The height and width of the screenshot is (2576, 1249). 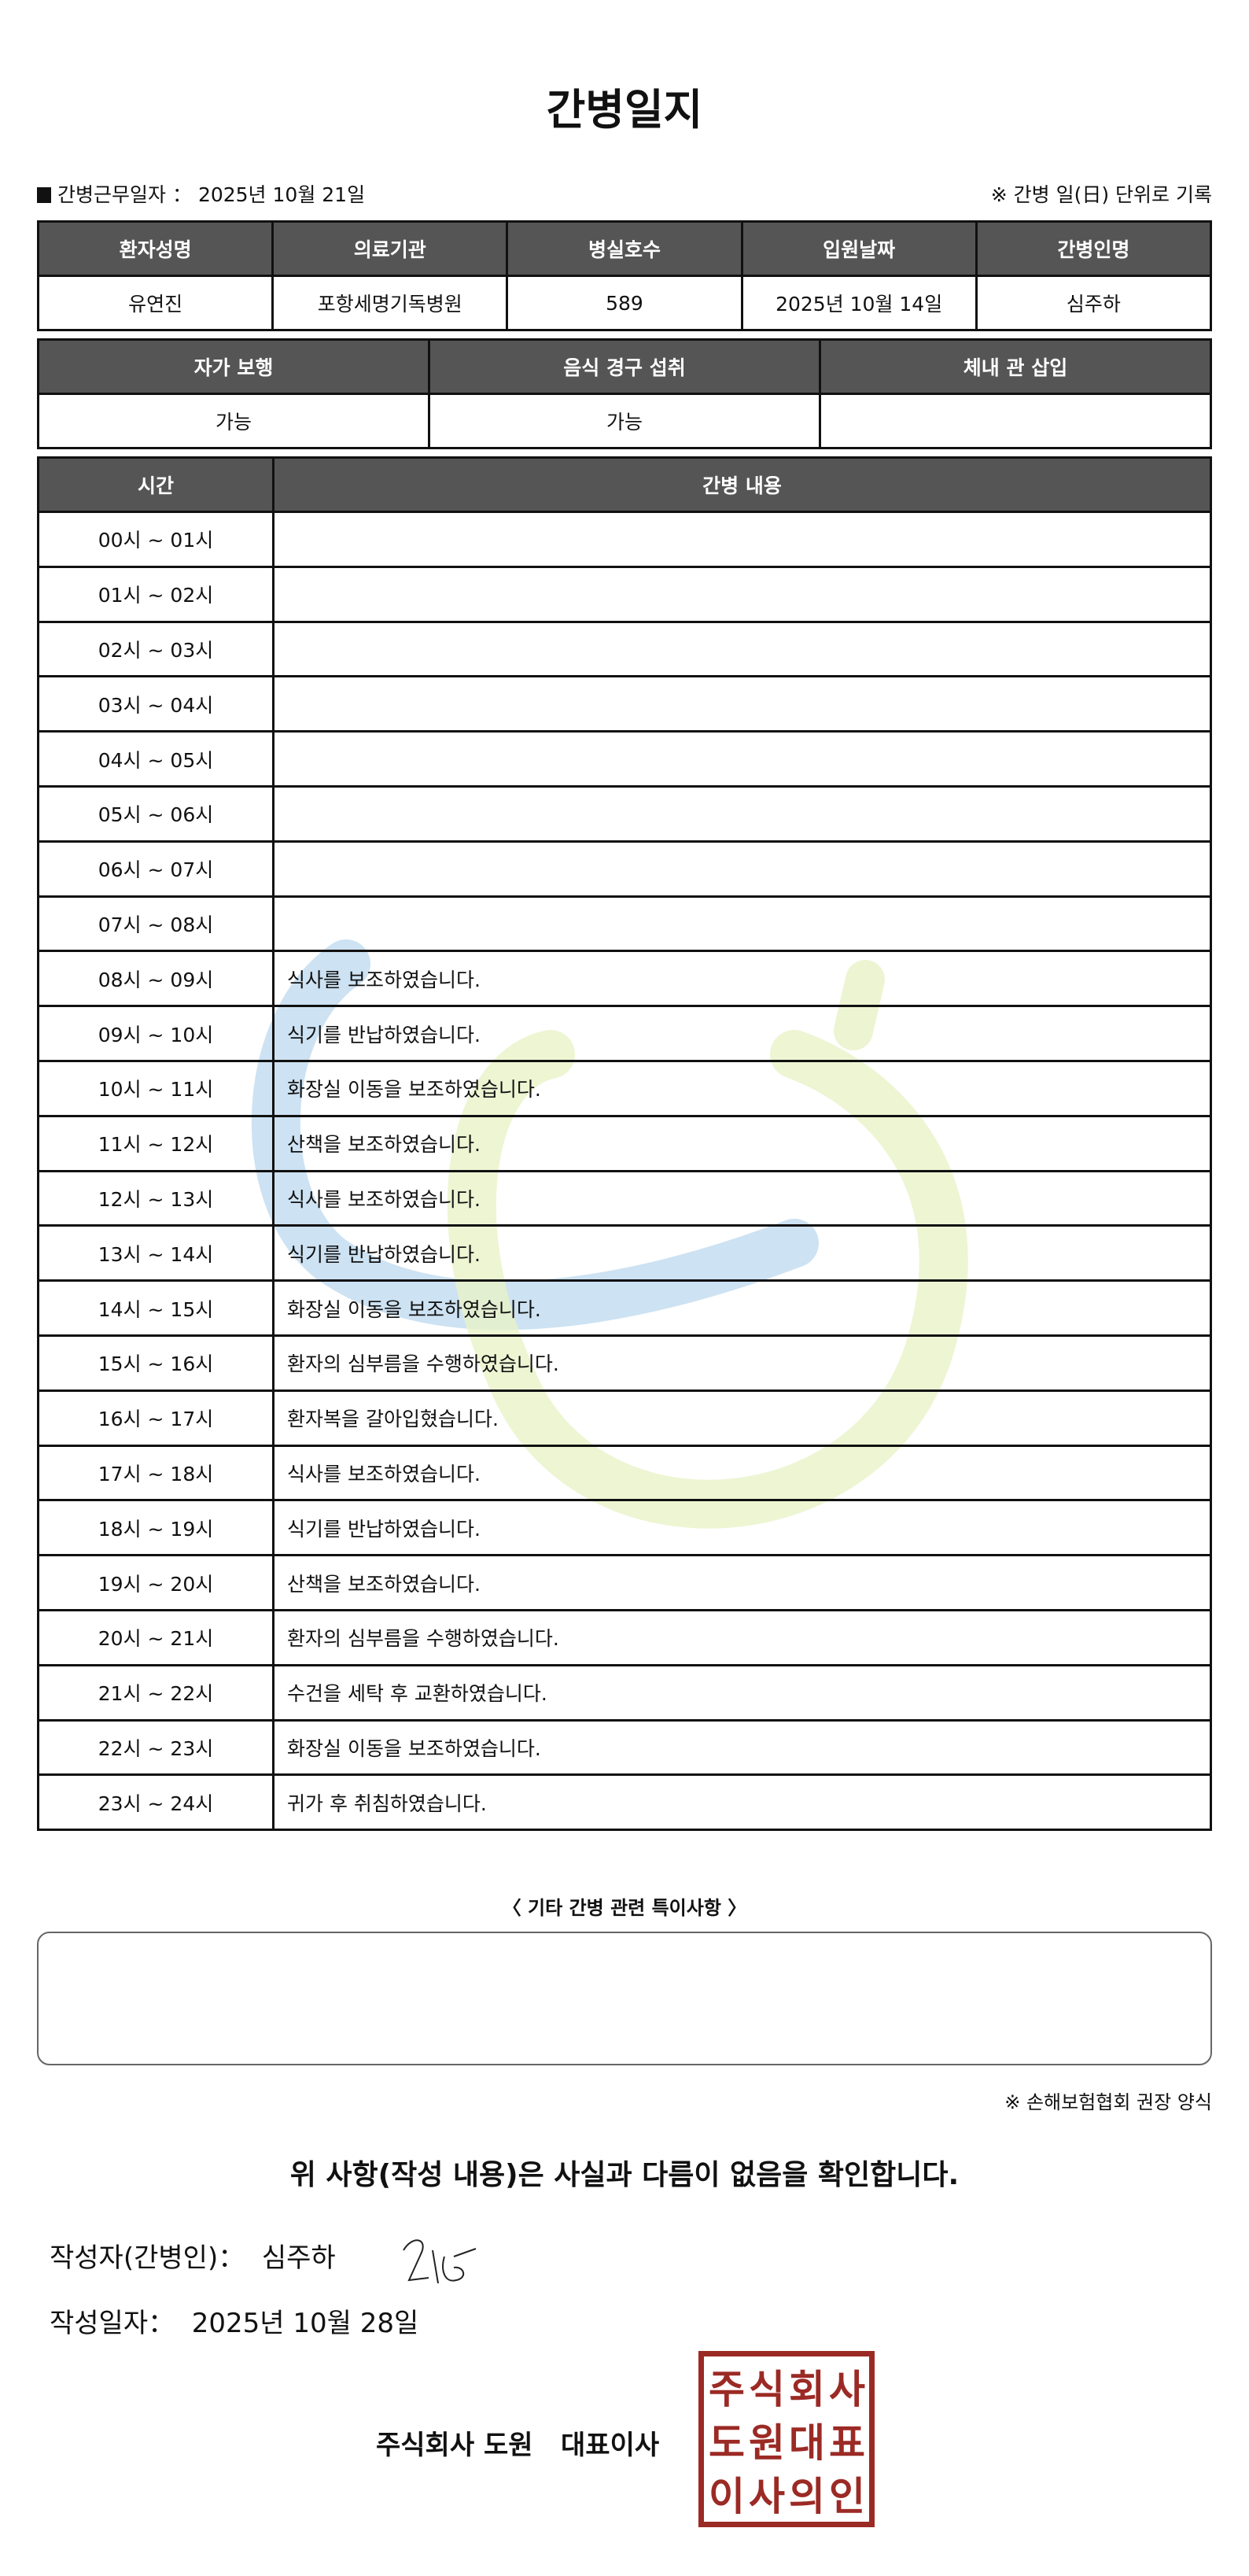 I want to click on time-cell: 18시 ~ 19시, so click(x=155, y=1528).